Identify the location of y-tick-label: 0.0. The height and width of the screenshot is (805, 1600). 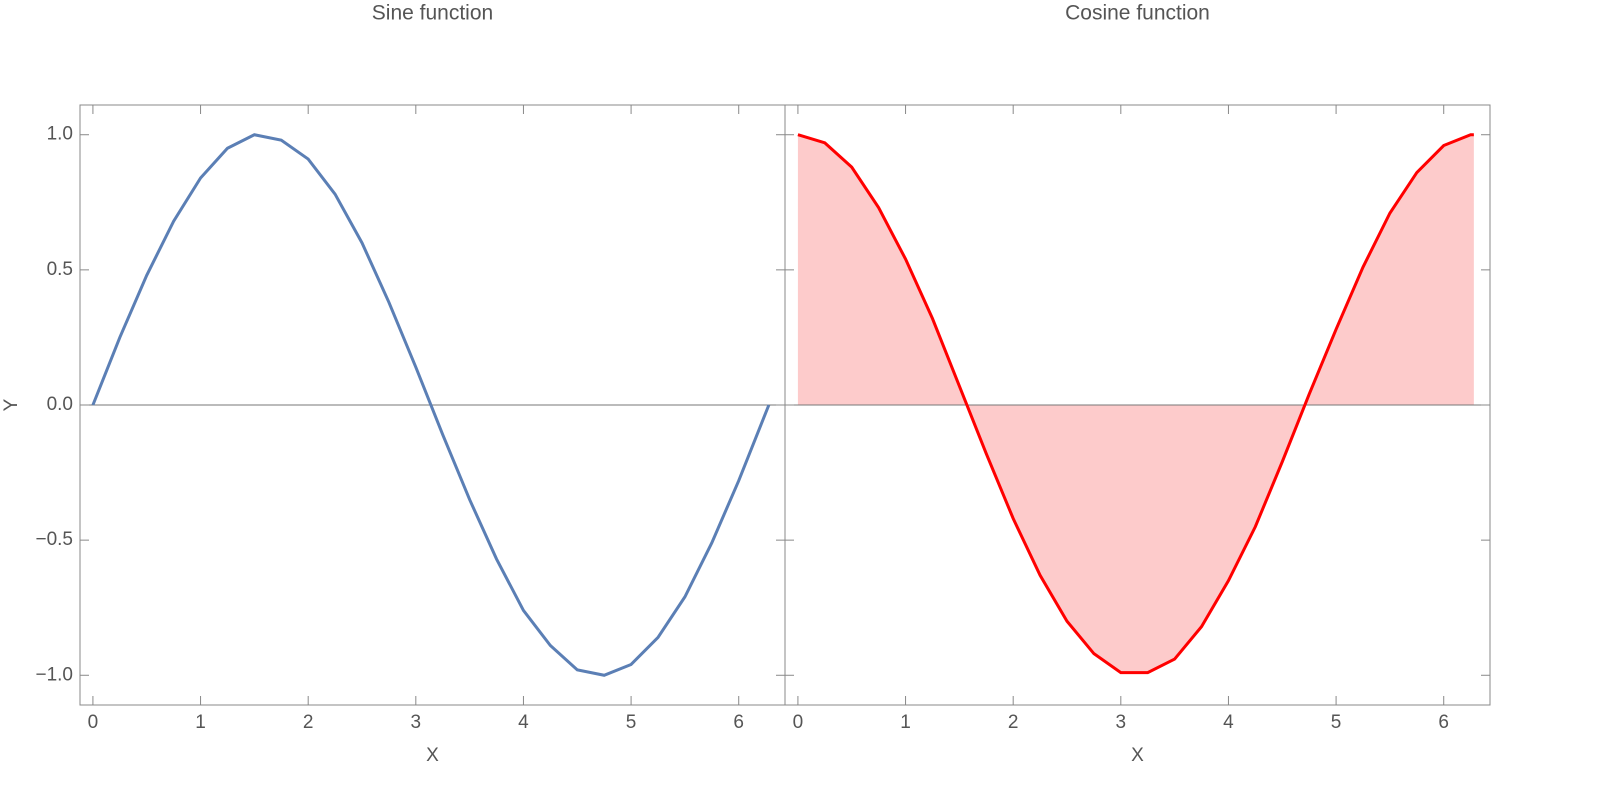
(60, 404).